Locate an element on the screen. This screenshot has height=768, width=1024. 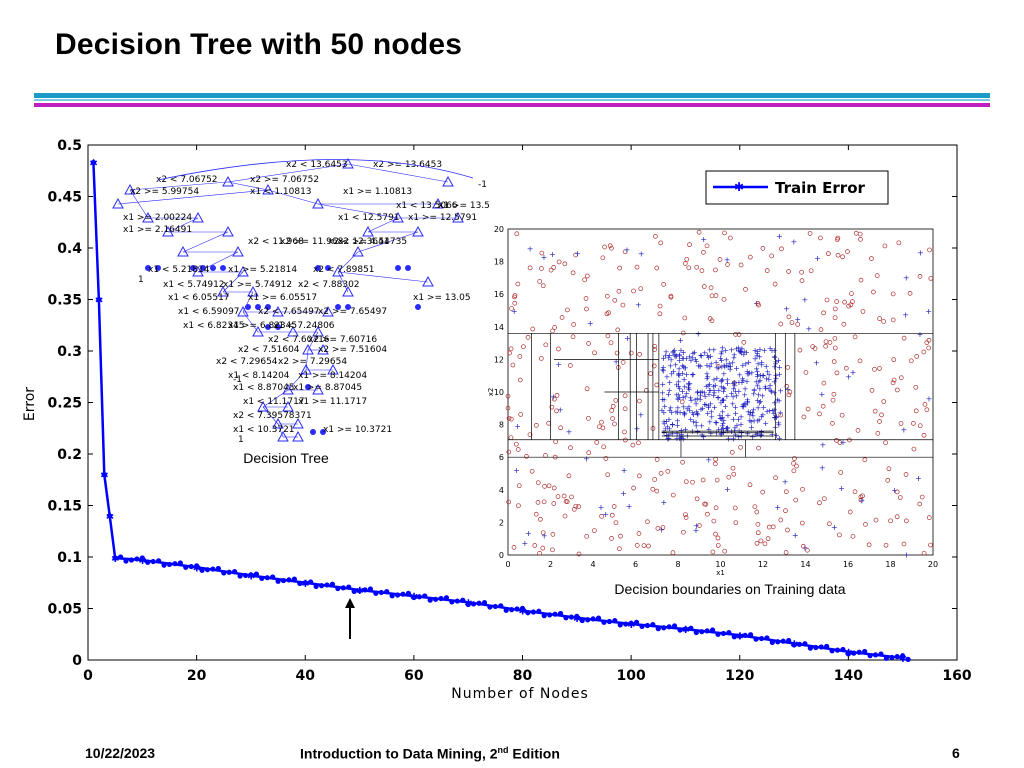
train-error-marker: ✱ is located at coordinates (631, 625).